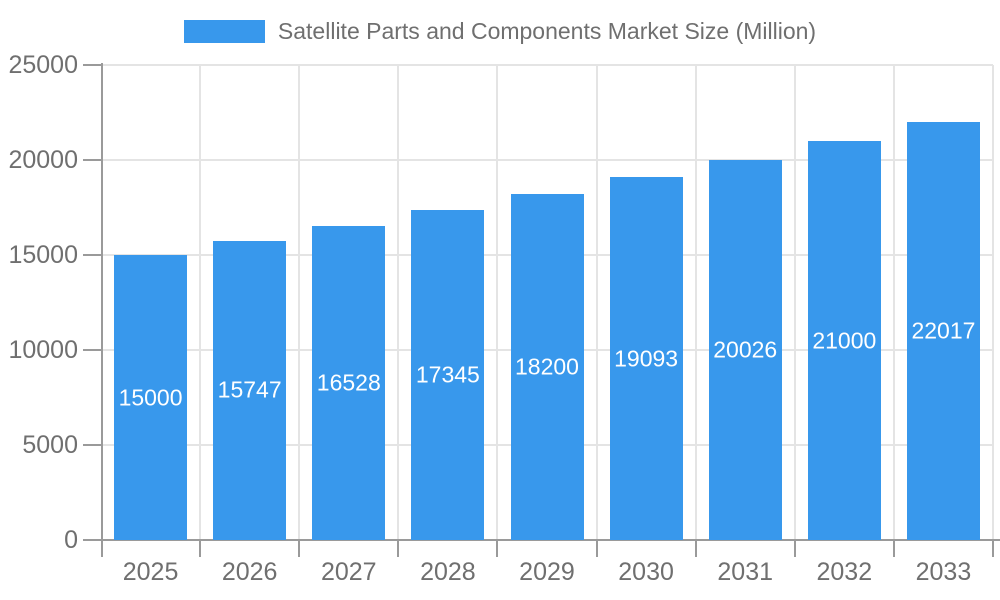 This screenshot has width=1000, height=600. I want to click on bar-value-label: 15747, so click(249, 389).